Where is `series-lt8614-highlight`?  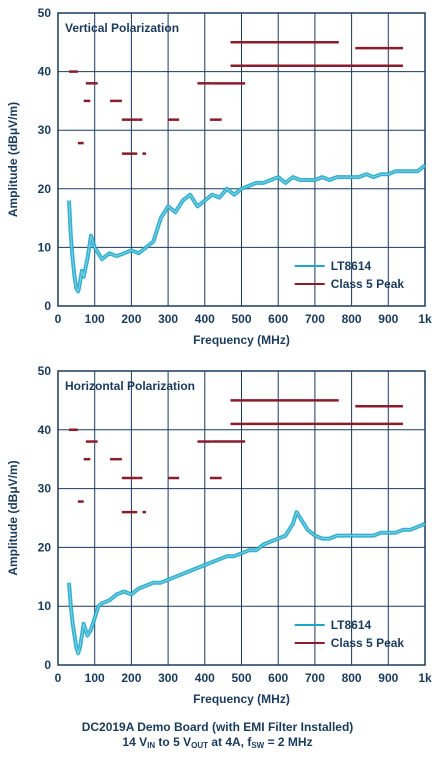
series-lt8614-highlight is located at coordinates (247, 229).